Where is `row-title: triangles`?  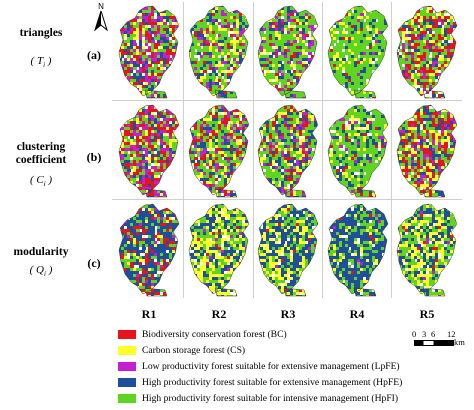 row-title: triangles is located at coordinates (41, 33).